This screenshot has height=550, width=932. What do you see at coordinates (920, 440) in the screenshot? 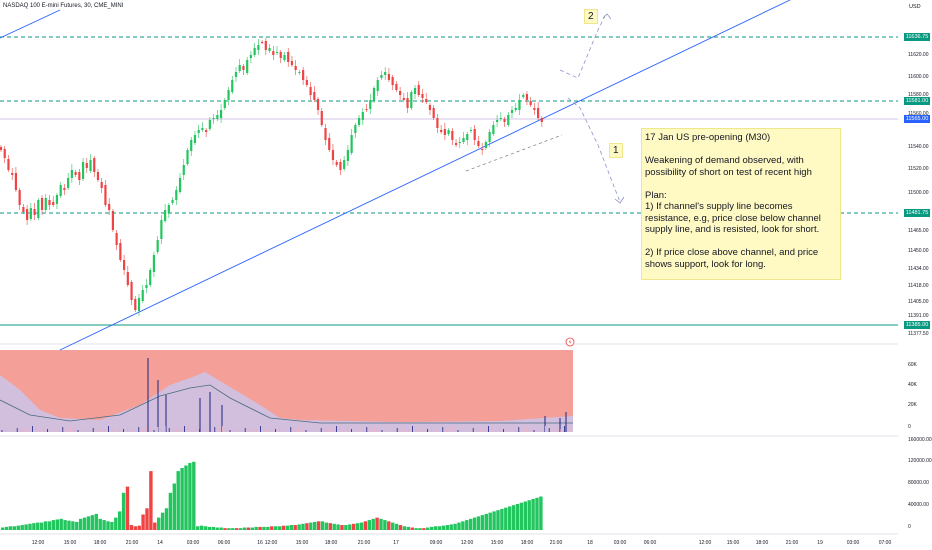
I see `volume-tick: 160000.00` at bounding box center [920, 440].